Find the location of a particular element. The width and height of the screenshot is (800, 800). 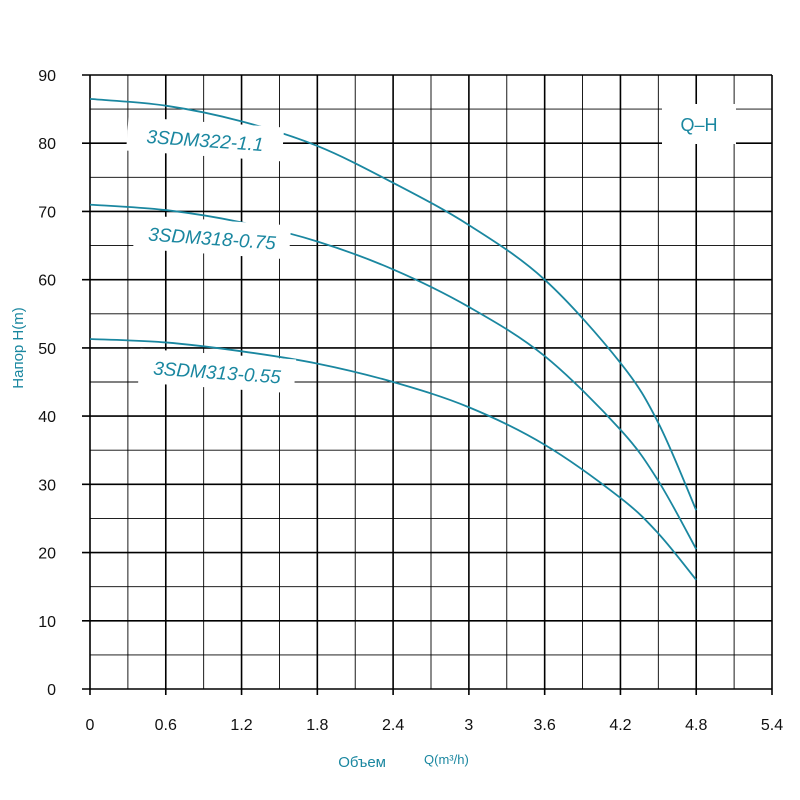

x-tick-label: 0 is located at coordinates (90, 725).